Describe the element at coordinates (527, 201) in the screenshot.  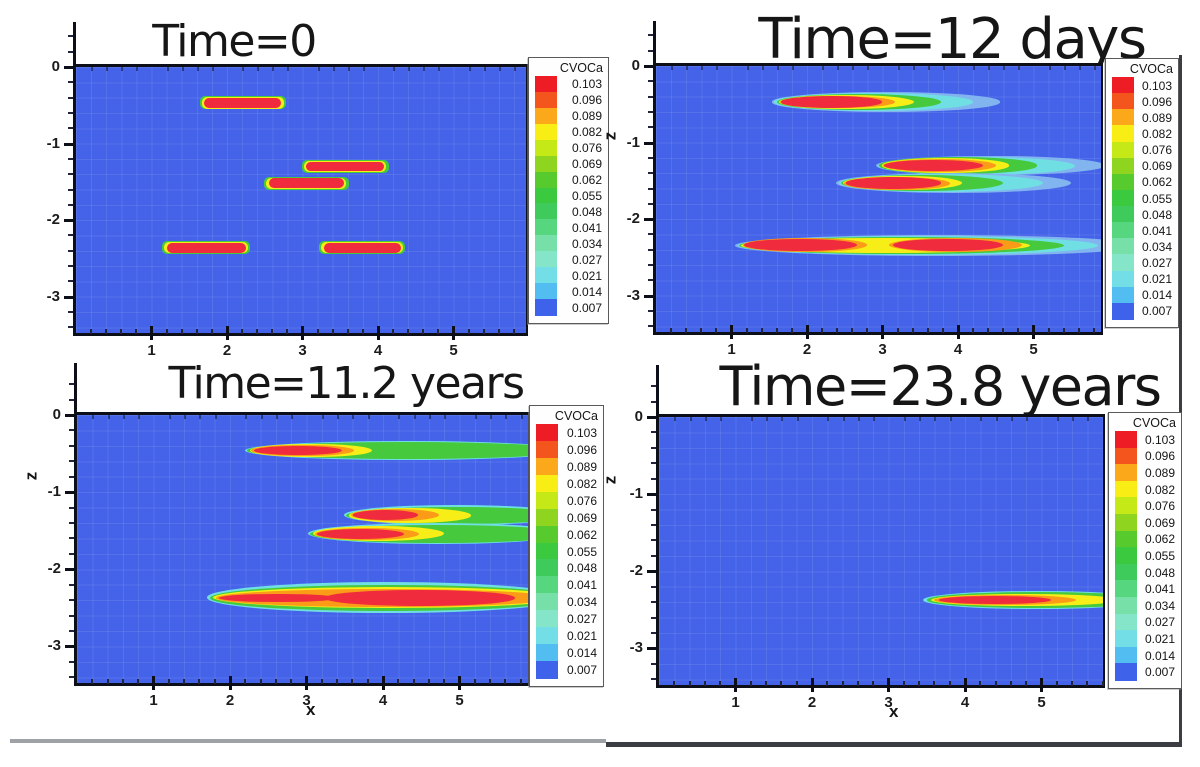
I see `plot-right-border` at that location.